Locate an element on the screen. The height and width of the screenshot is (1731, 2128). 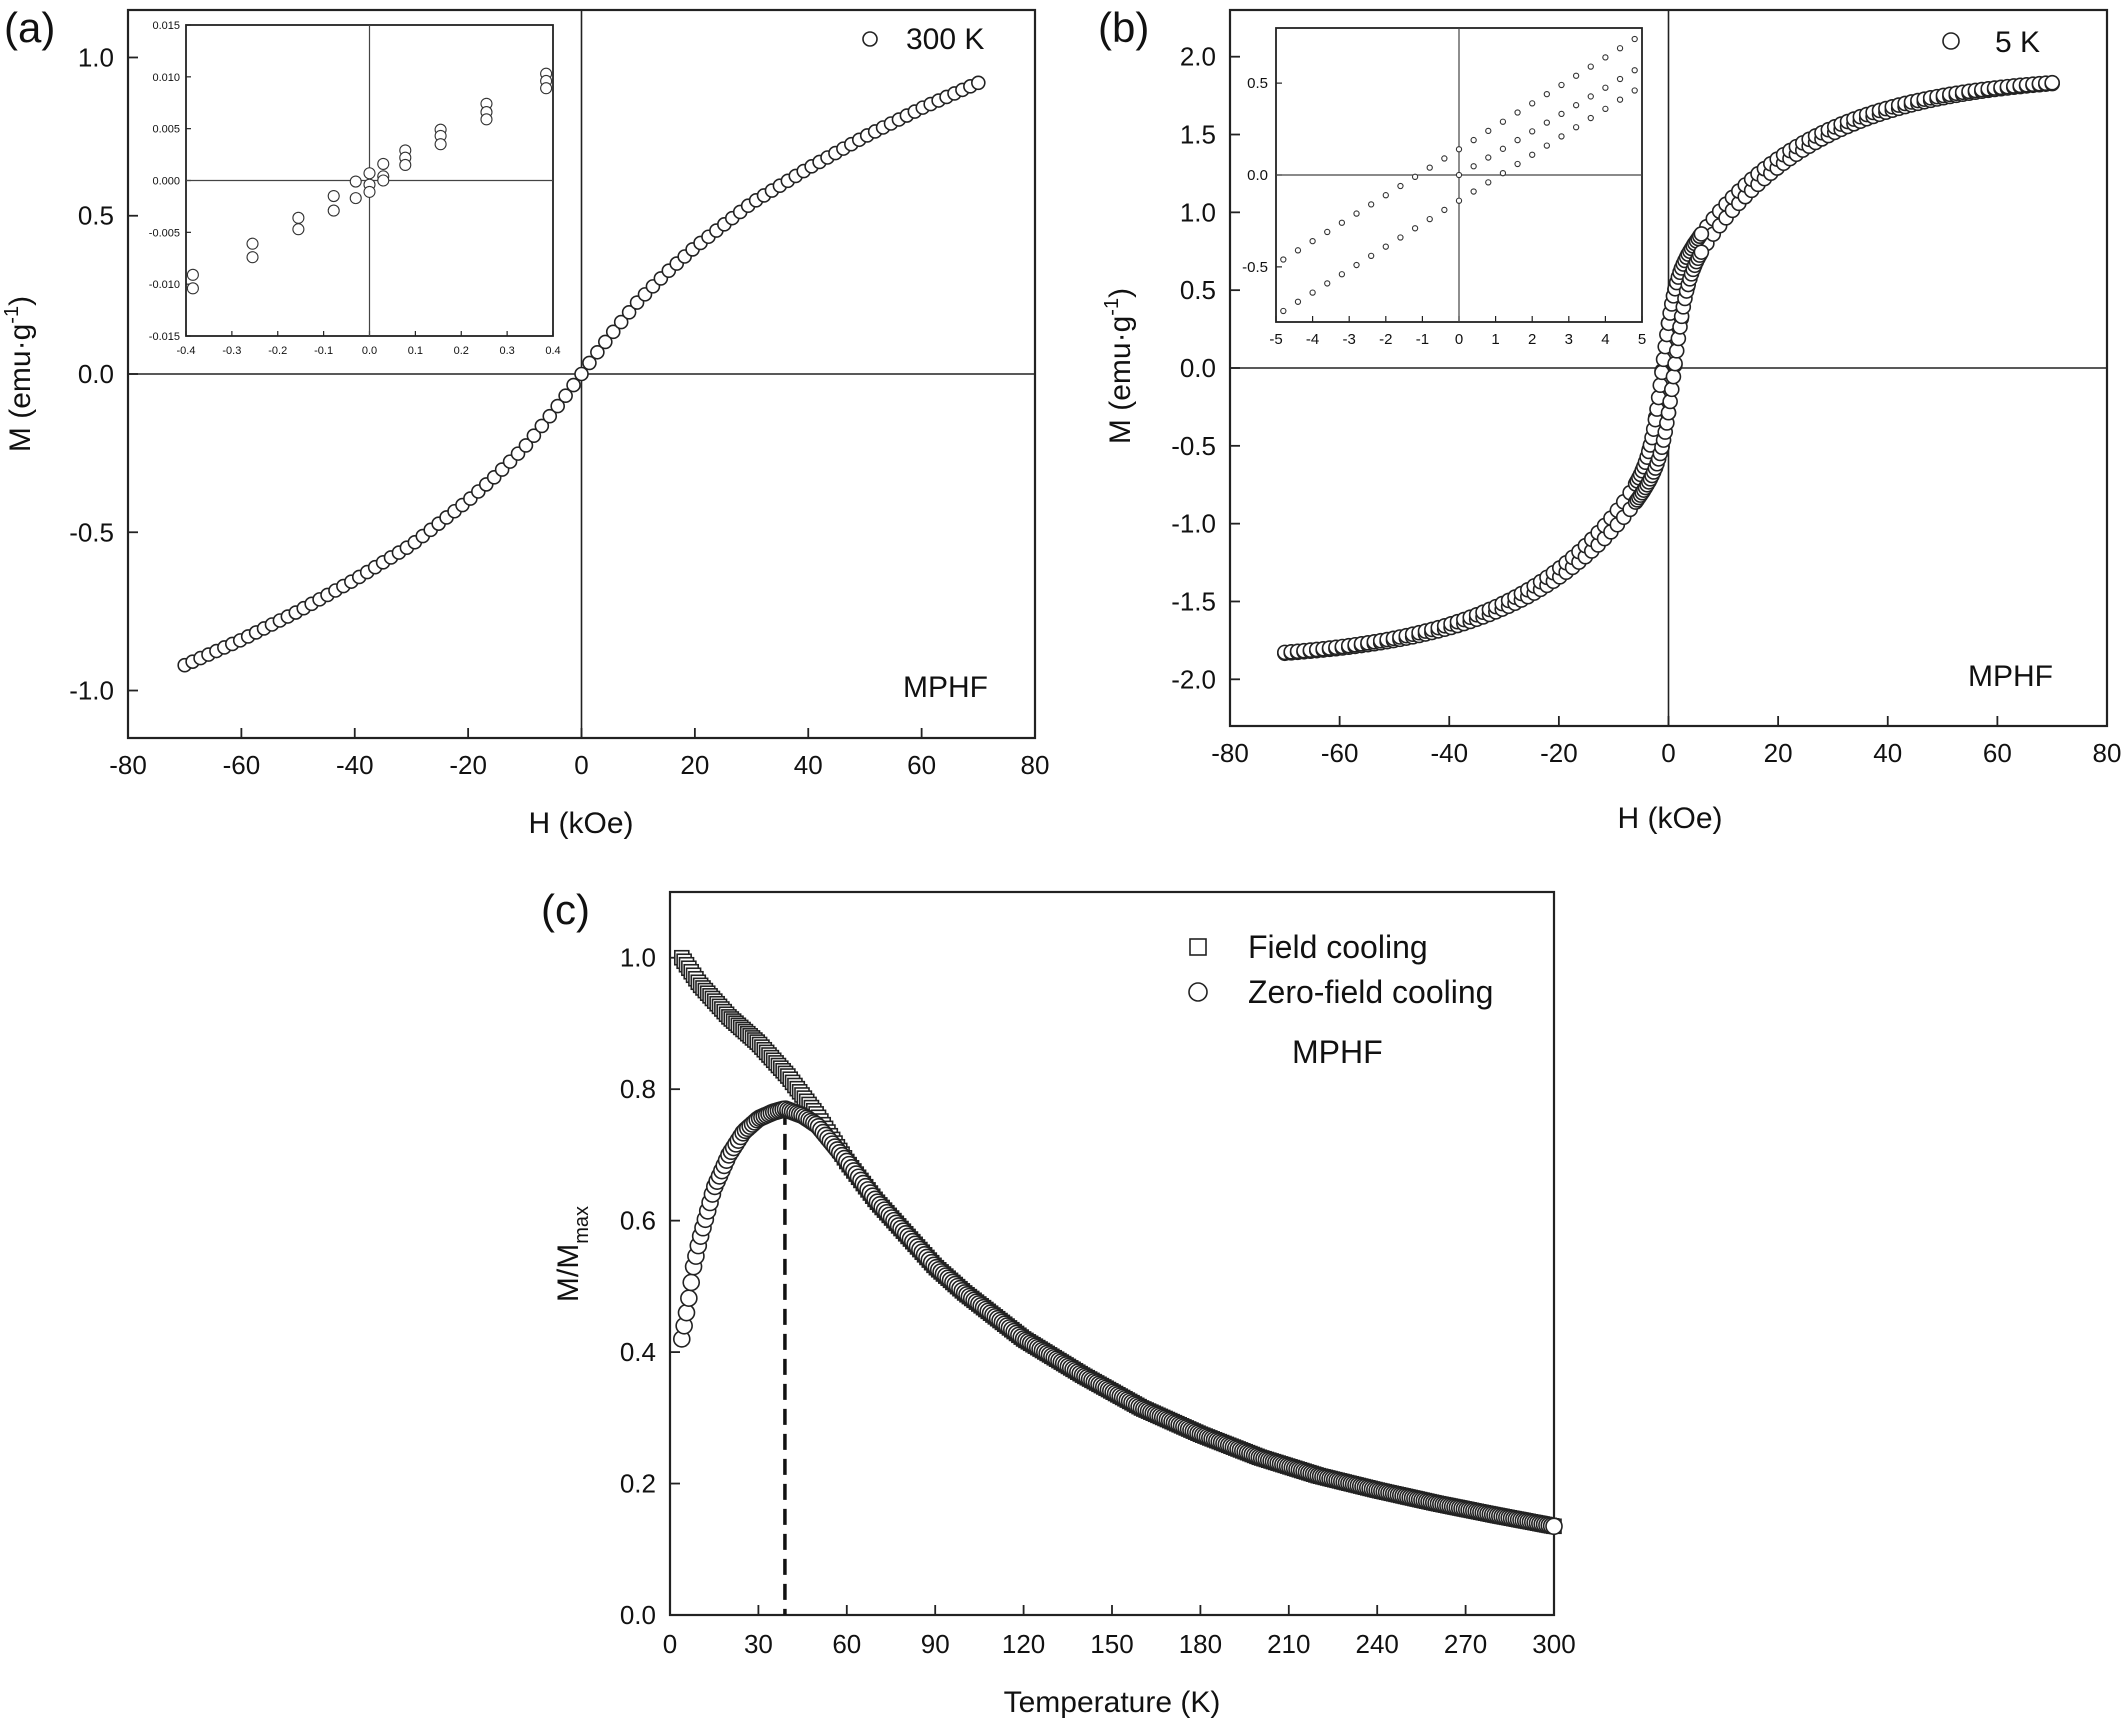
y-tick-label: 1.5 is located at coordinates (1198, 135).